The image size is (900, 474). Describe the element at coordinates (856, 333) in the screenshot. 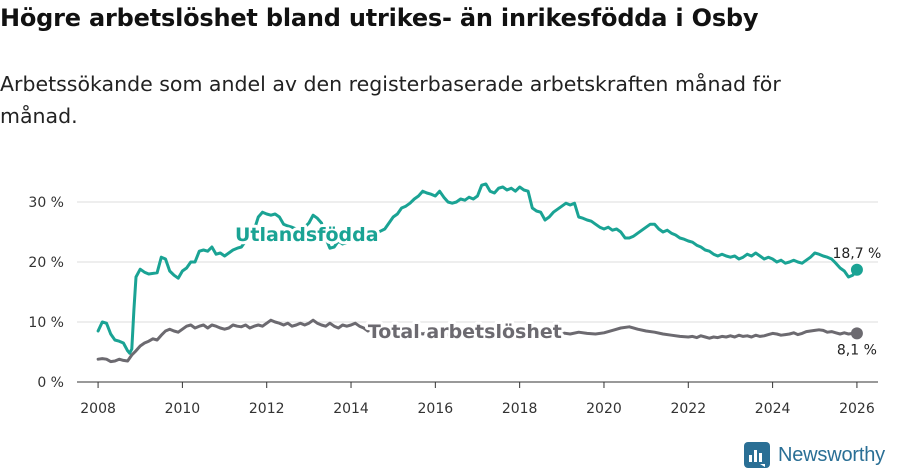

I see `end-point-total` at that location.